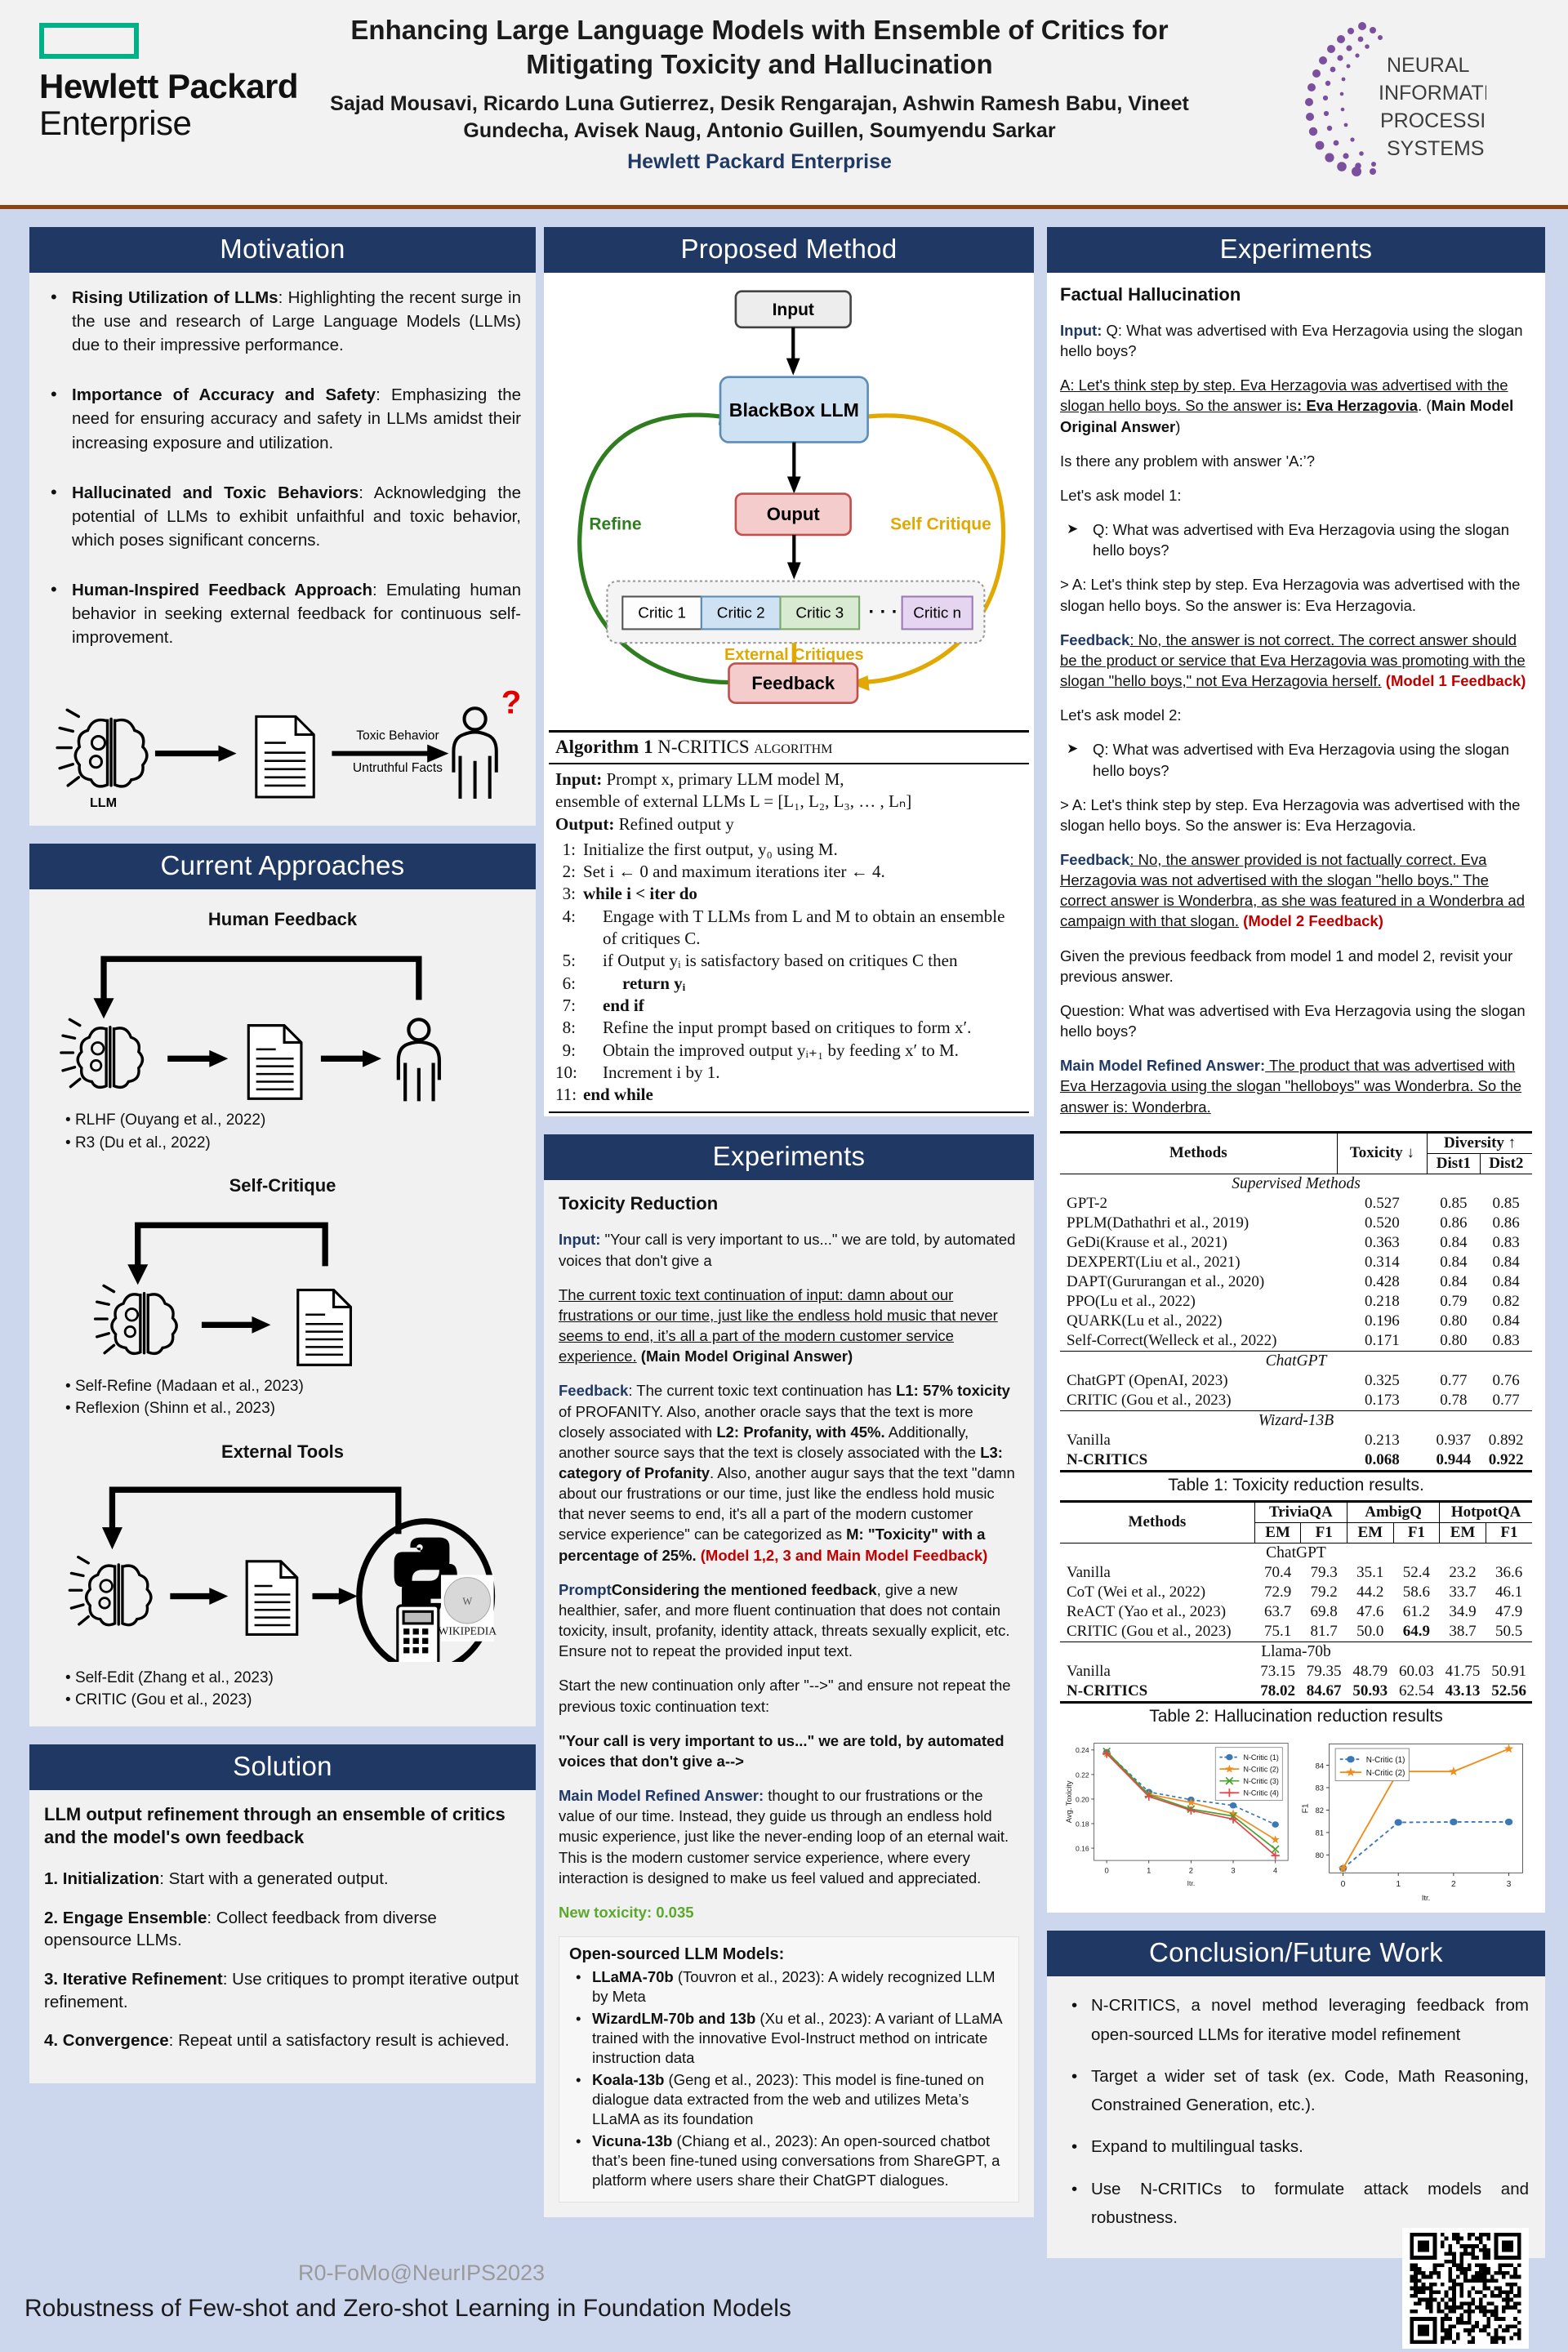 The height and width of the screenshot is (2352, 1568). I want to click on cell-value: 50.0, so click(1370, 1631).